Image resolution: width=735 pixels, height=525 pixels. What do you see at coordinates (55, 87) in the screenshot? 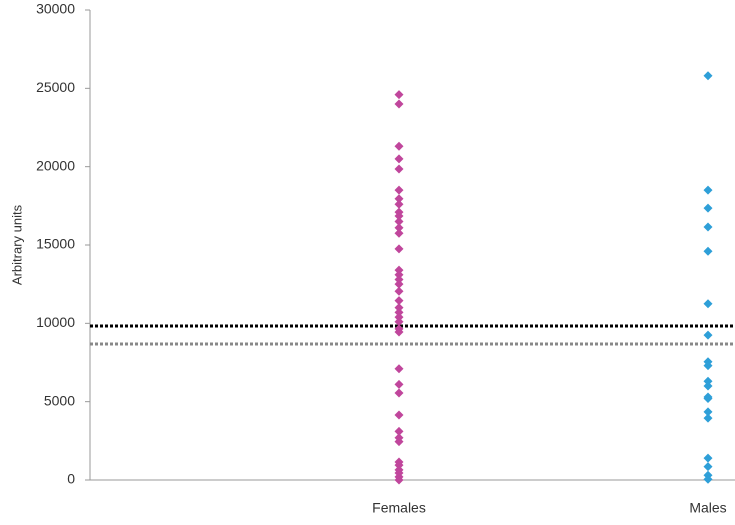
I see `y-tick-label: 25000` at bounding box center [55, 87].